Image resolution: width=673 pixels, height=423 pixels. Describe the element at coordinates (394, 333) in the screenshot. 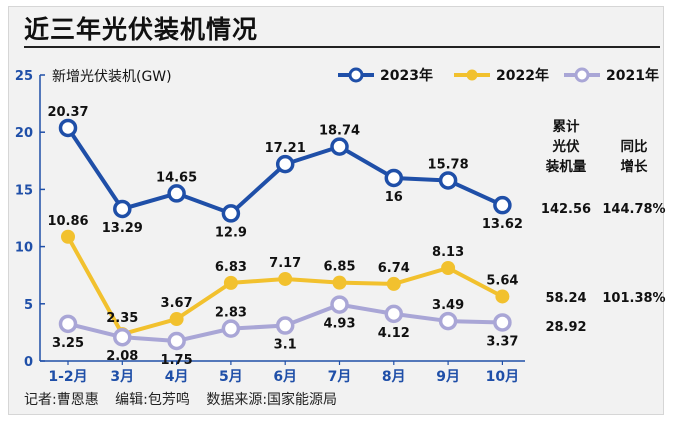

I see `data-label: 4.12` at that location.